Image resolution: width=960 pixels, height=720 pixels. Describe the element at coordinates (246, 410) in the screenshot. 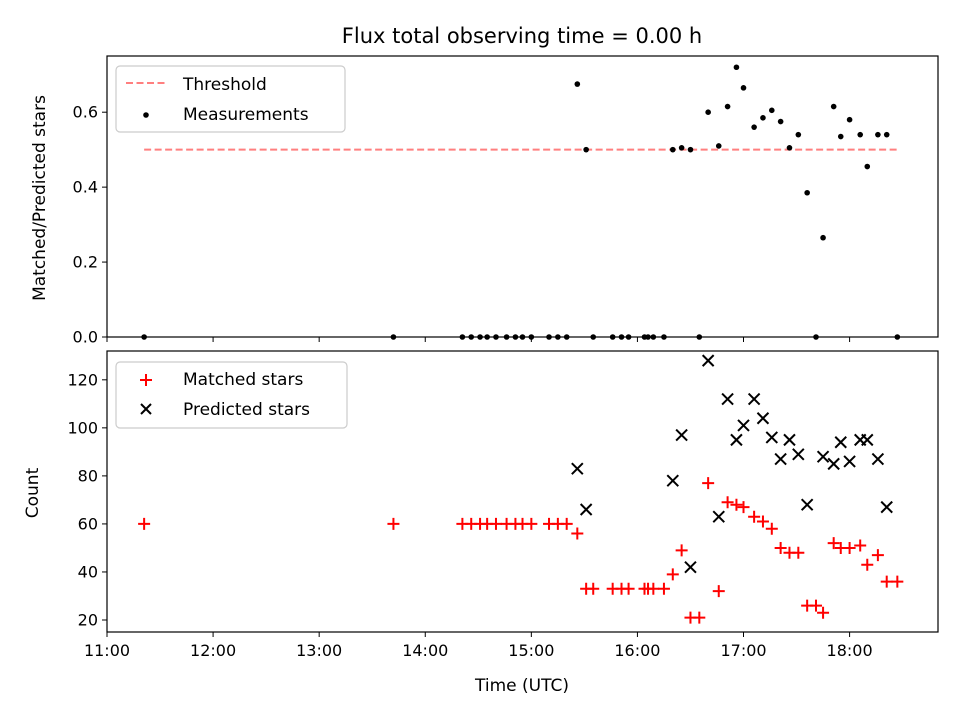

I see `legend-predicted-label: Predicted stars` at that location.